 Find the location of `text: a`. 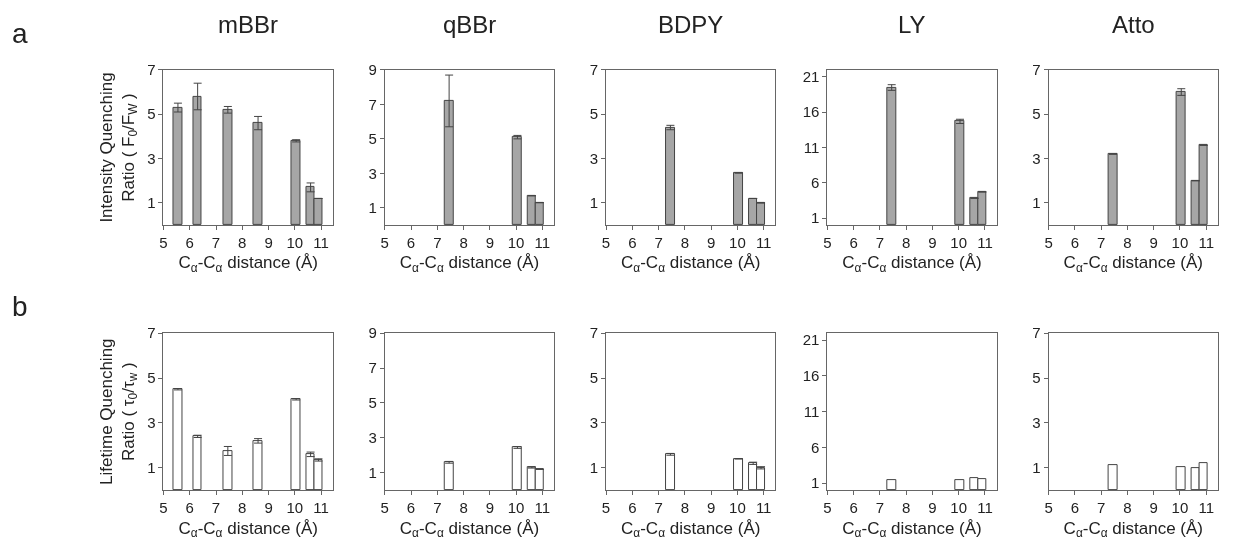

text: a is located at coordinates (20, 33).